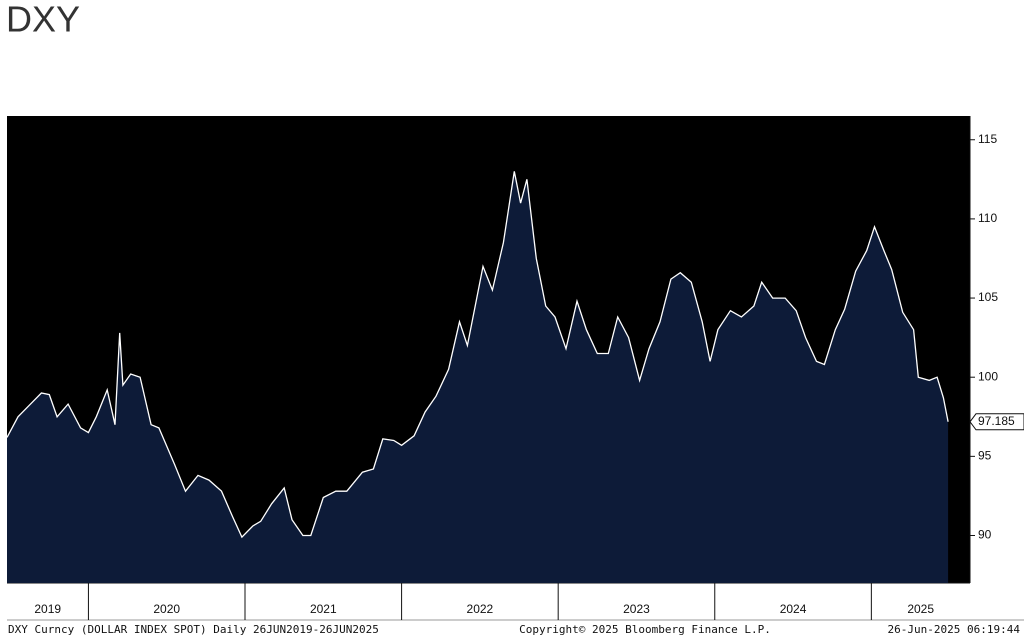  I want to click on x-tick-label: 2025, so click(920, 609).